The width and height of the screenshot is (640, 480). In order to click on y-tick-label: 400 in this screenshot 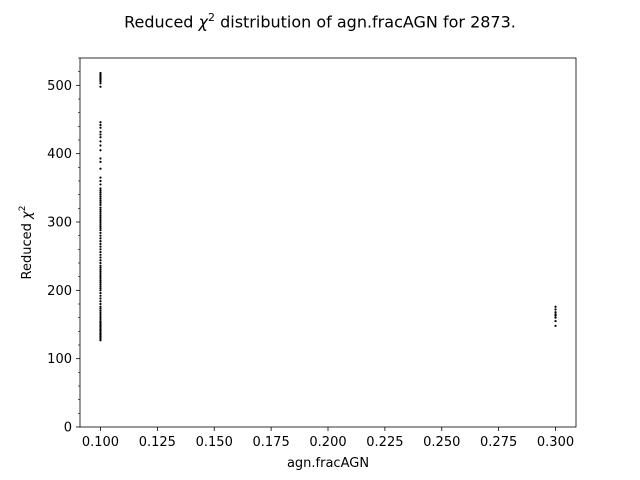, I will do `click(59, 154)`.